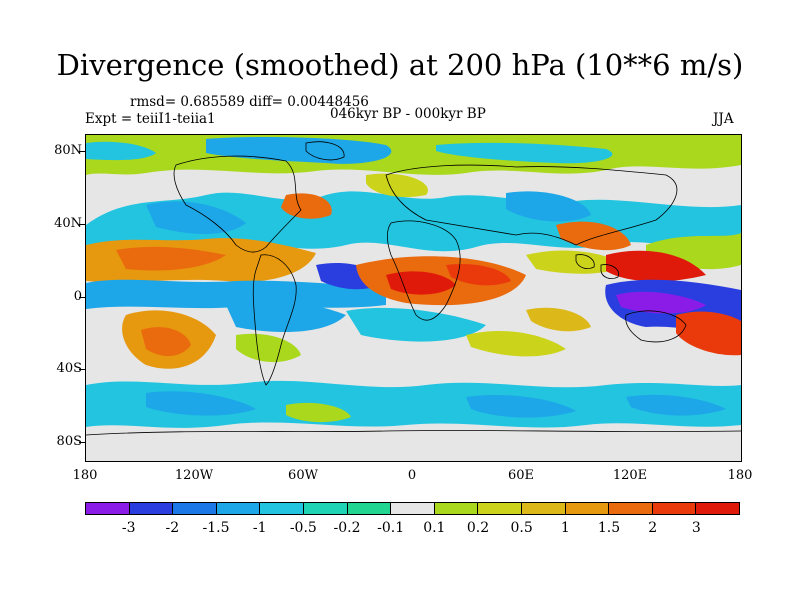 Image resolution: width=800 pixels, height=600 pixels. Describe the element at coordinates (630, 475) in the screenshot. I see `lon-tick-120e: 120E` at that location.